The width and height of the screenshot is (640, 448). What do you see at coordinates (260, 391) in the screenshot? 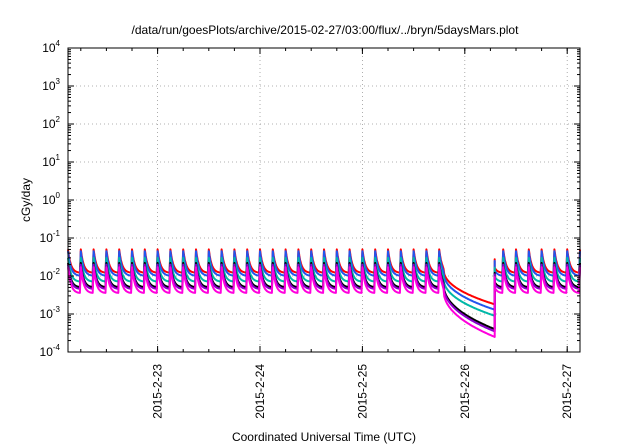
I see `x-tick-label: 2015-2-24` at bounding box center [260, 391].